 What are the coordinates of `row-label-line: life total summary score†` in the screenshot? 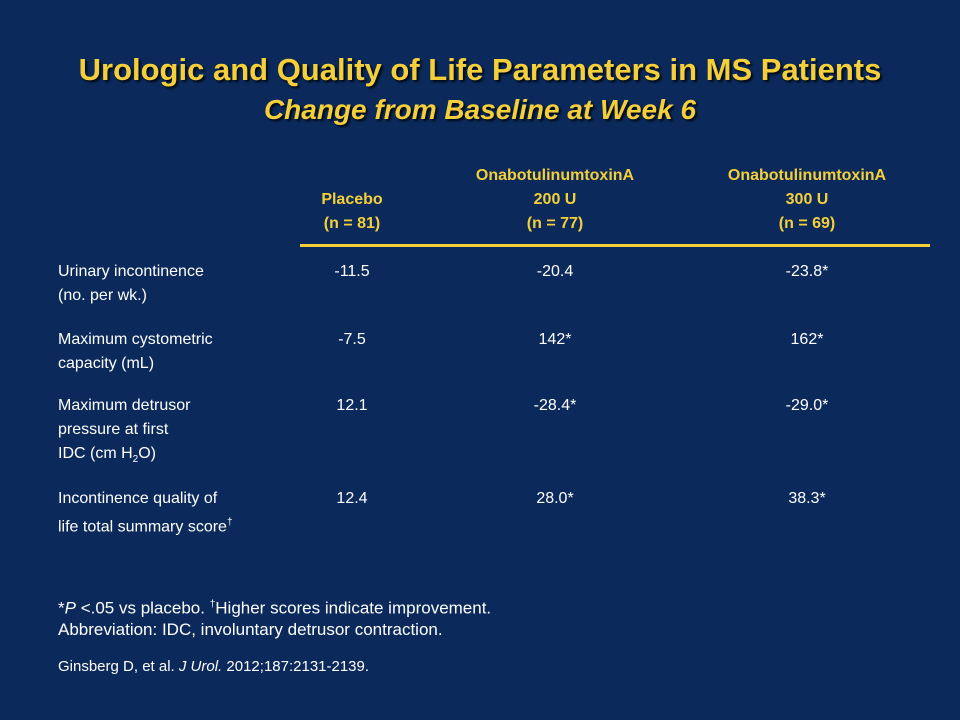 It's located at (183, 525).